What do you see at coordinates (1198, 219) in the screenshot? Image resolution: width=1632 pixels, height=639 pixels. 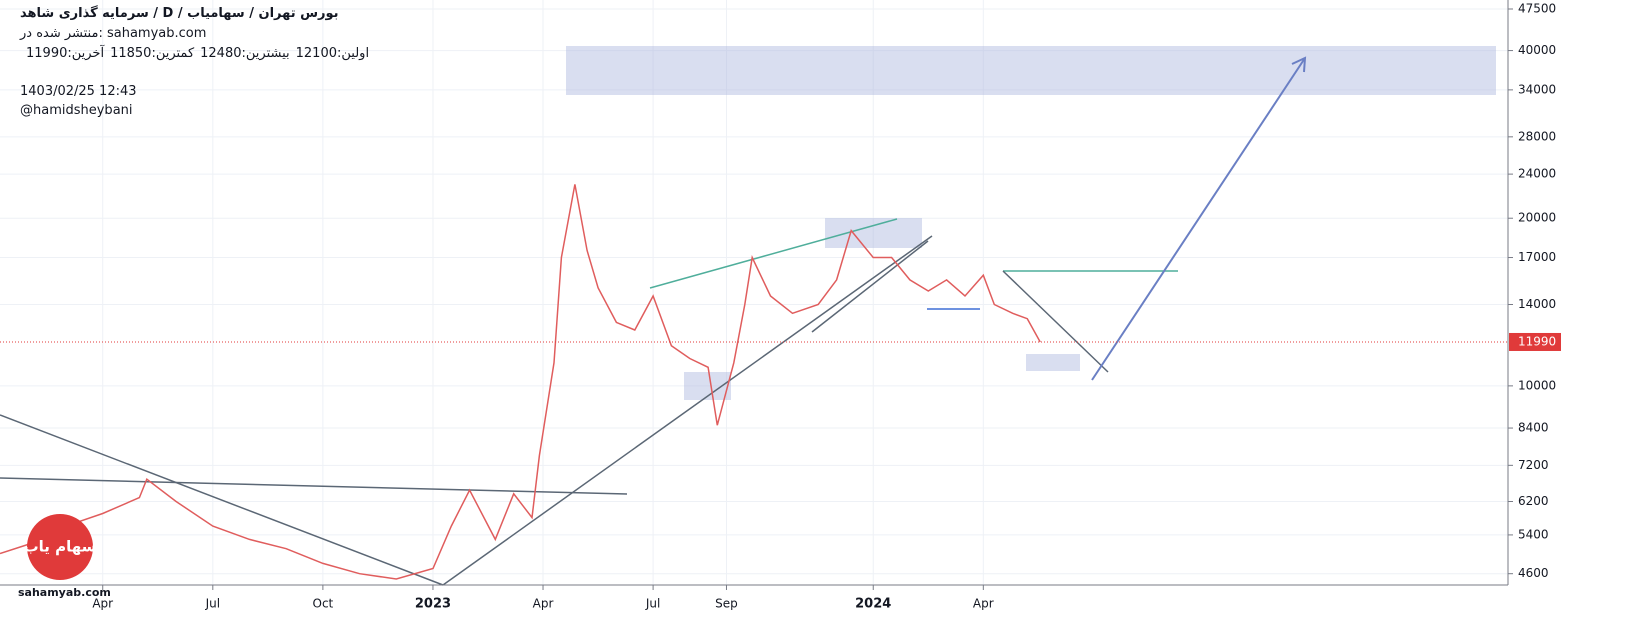 I see `arrow` at bounding box center [1198, 219].